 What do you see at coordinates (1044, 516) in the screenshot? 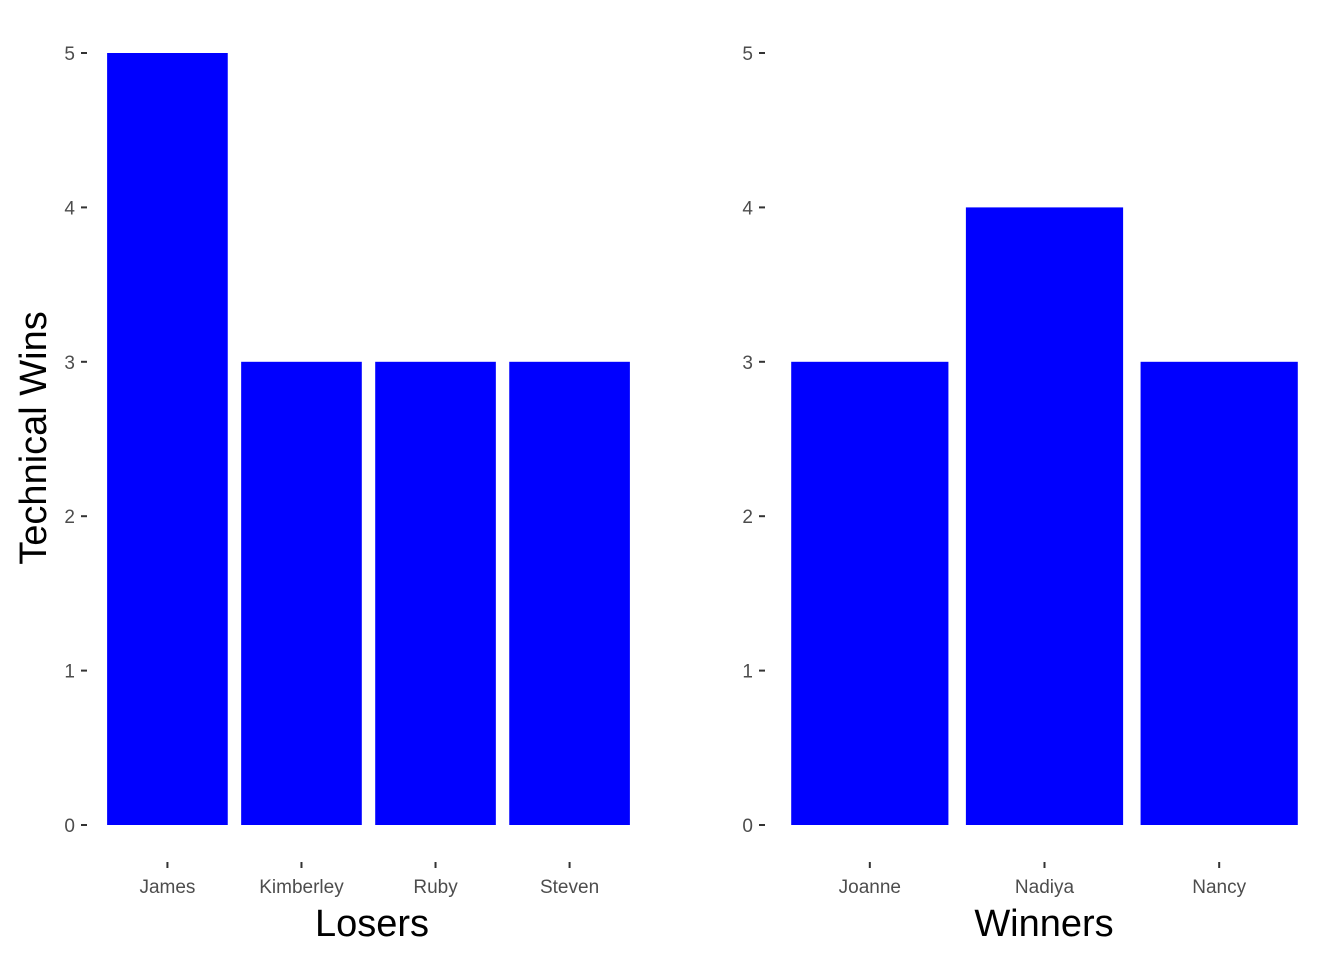
I see `bar-winners-nadiya` at bounding box center [1044, 516].